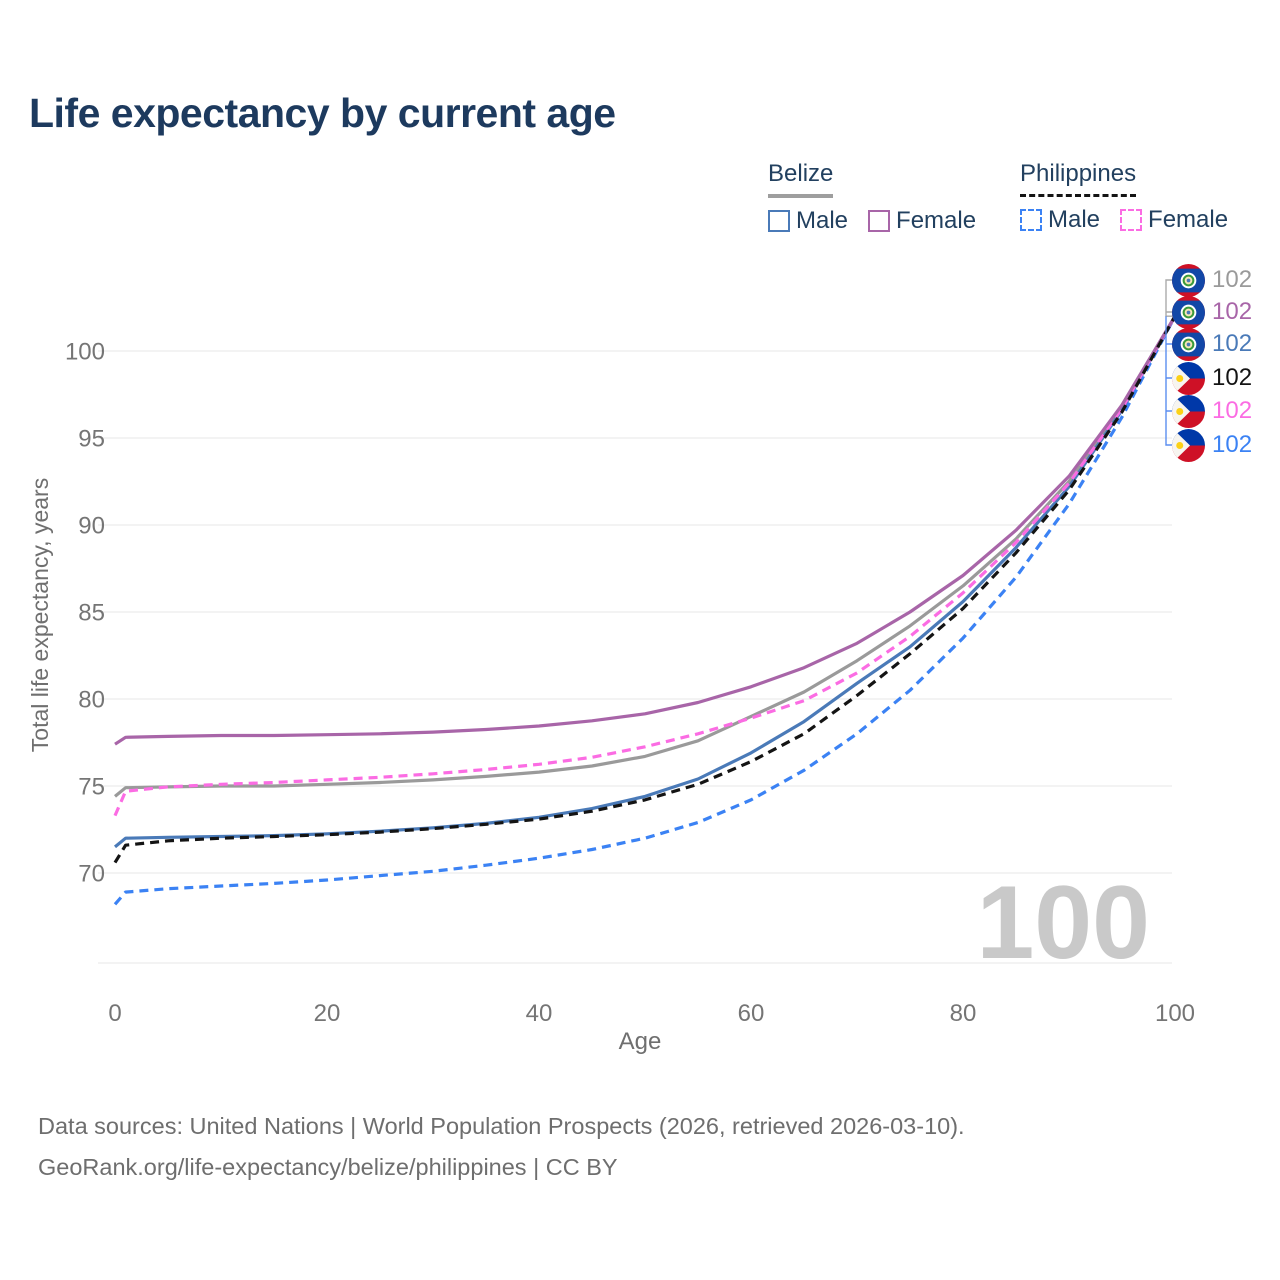 The width and height of the screenshot is (1280, 1280). I want to click on y-tick-label-95: 95, so click(91, 439).